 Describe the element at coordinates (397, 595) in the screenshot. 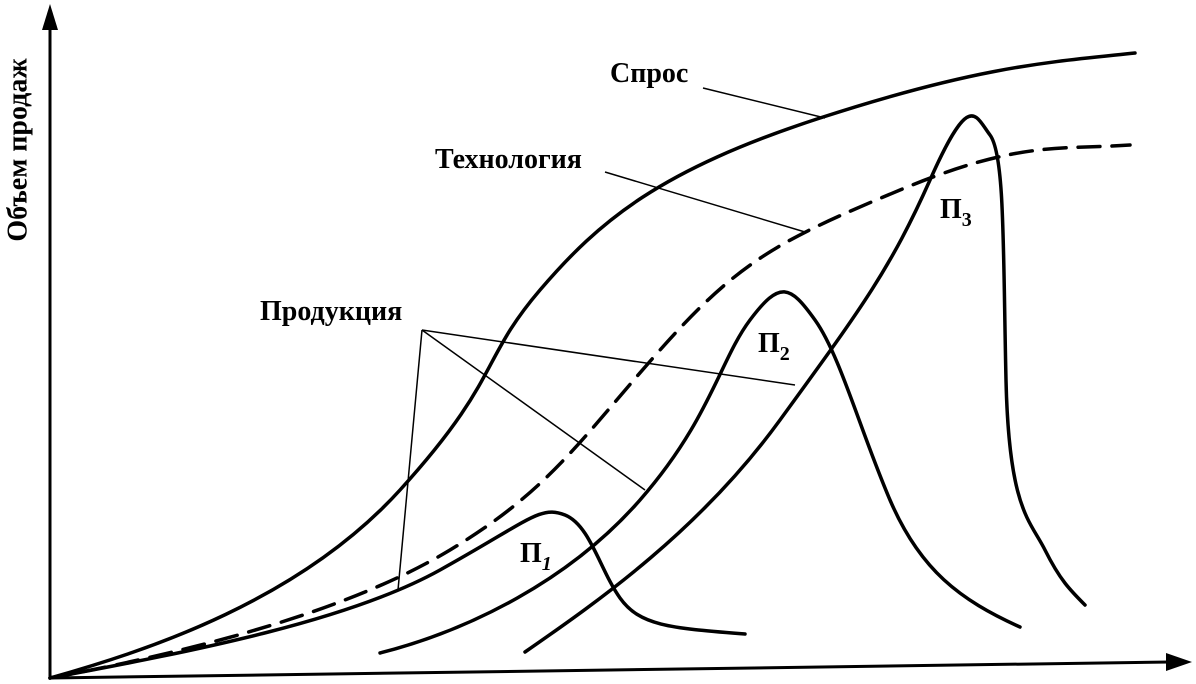

I see `product-1-curve` at that location.